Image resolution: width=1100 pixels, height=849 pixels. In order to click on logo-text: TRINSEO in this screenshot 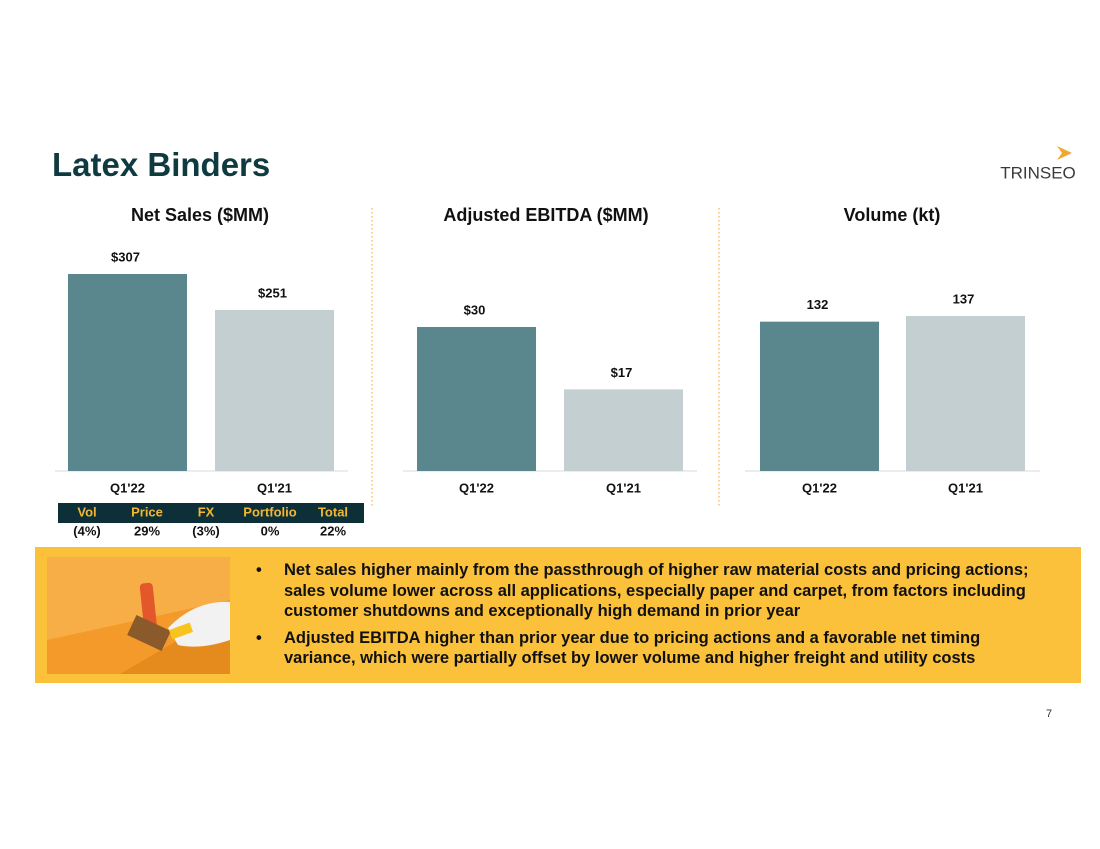, I will do `click(1038, 172)`.